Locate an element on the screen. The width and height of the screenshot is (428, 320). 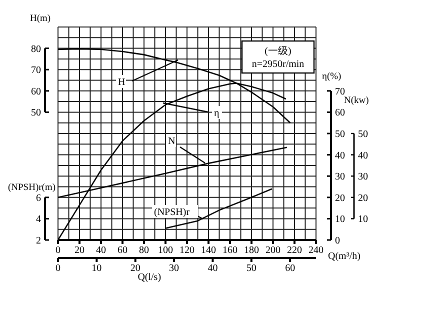
y3-axis-title: (NPSH)r(m) is located at coordinates (32, 188).